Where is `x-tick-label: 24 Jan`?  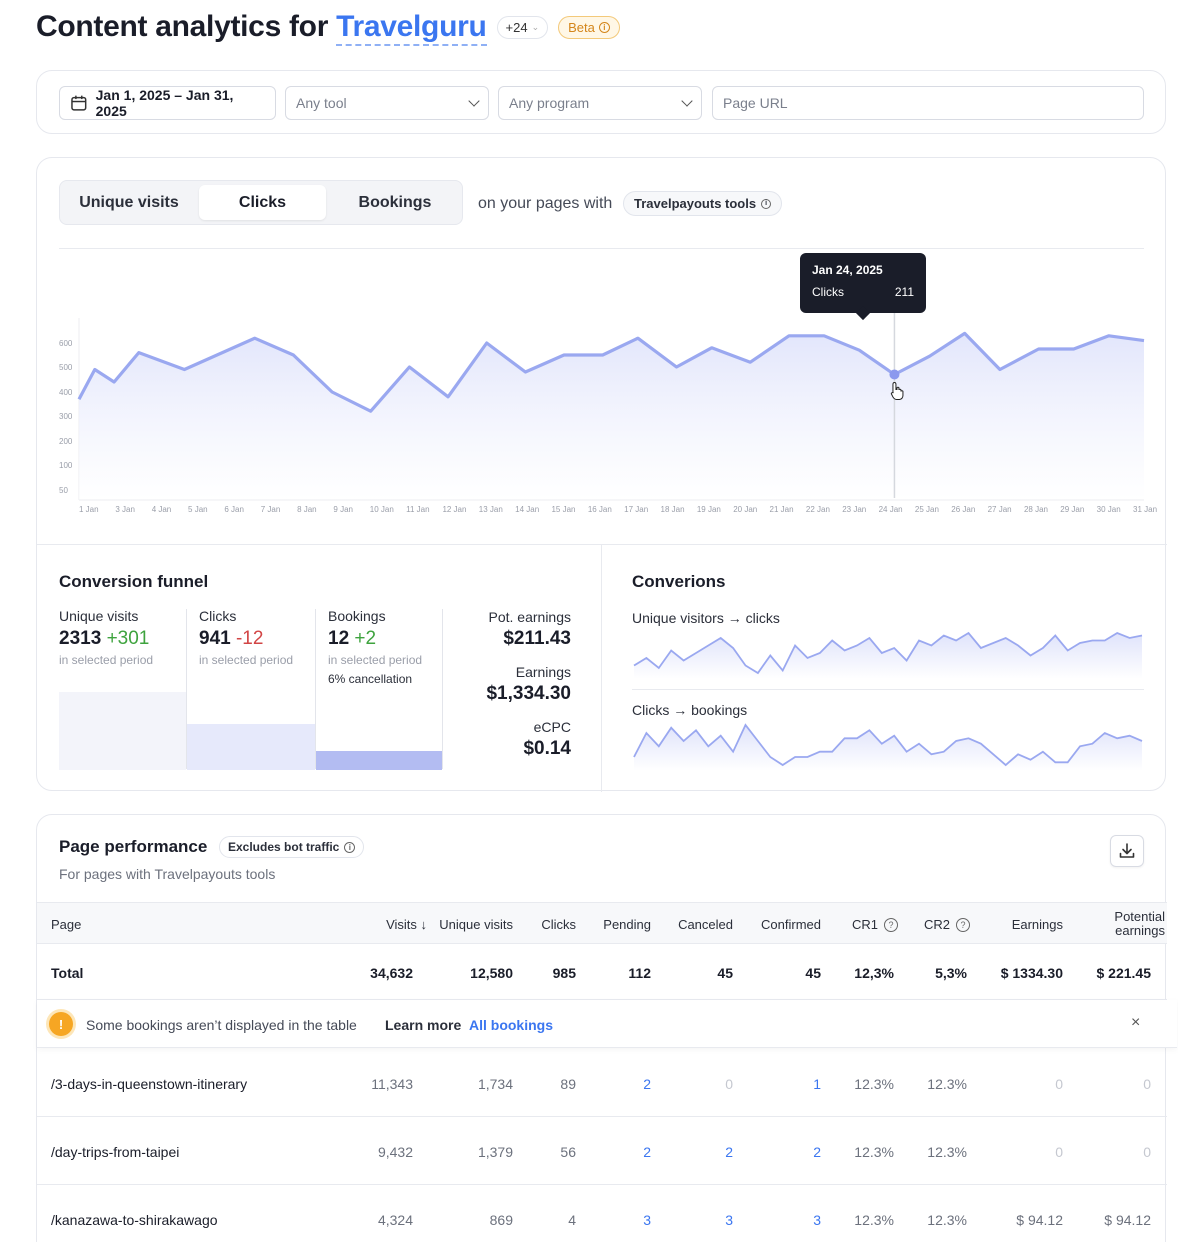 x-tick-label: 24 Jan is located at coordinates (891, 509).